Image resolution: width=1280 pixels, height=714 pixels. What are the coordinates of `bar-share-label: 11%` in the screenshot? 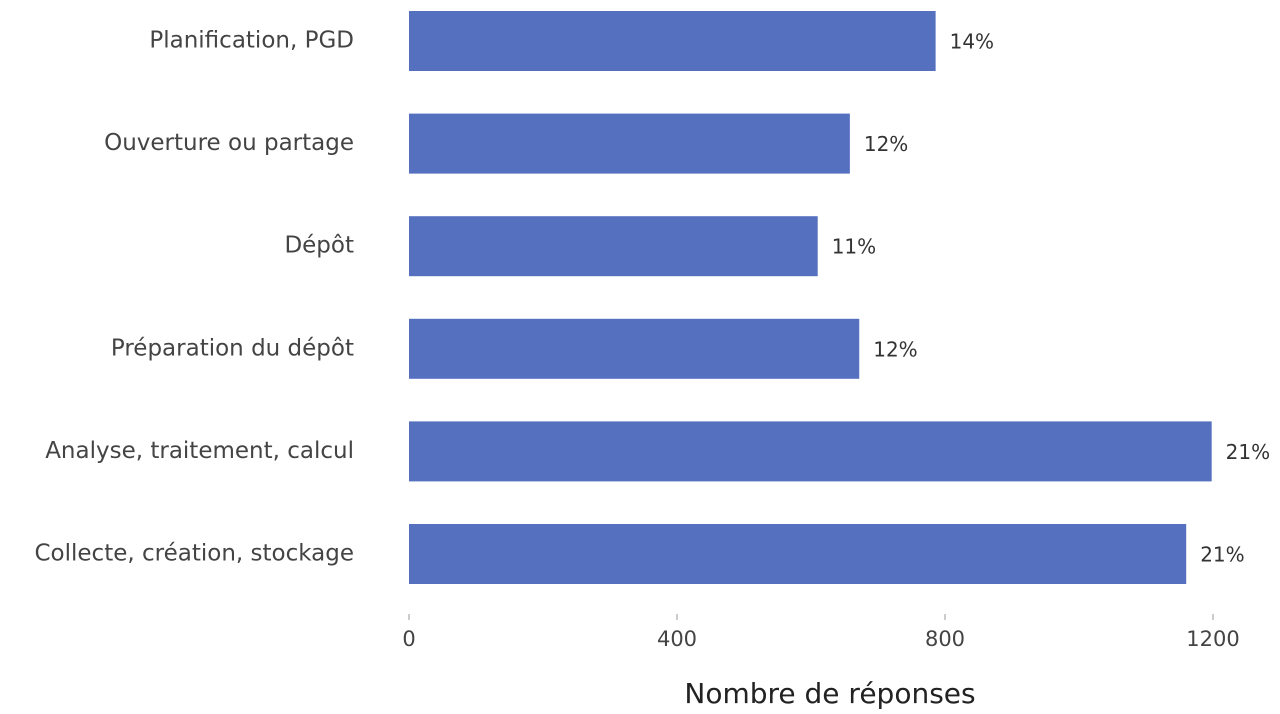 It's located at (854, 247).